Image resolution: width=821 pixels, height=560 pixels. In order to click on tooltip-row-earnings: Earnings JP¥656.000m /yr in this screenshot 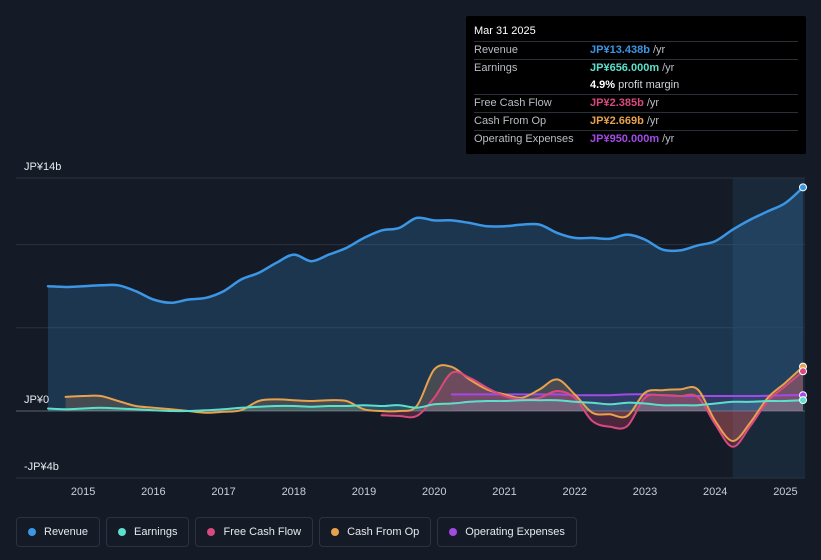, I will do `click(636, 68)`.